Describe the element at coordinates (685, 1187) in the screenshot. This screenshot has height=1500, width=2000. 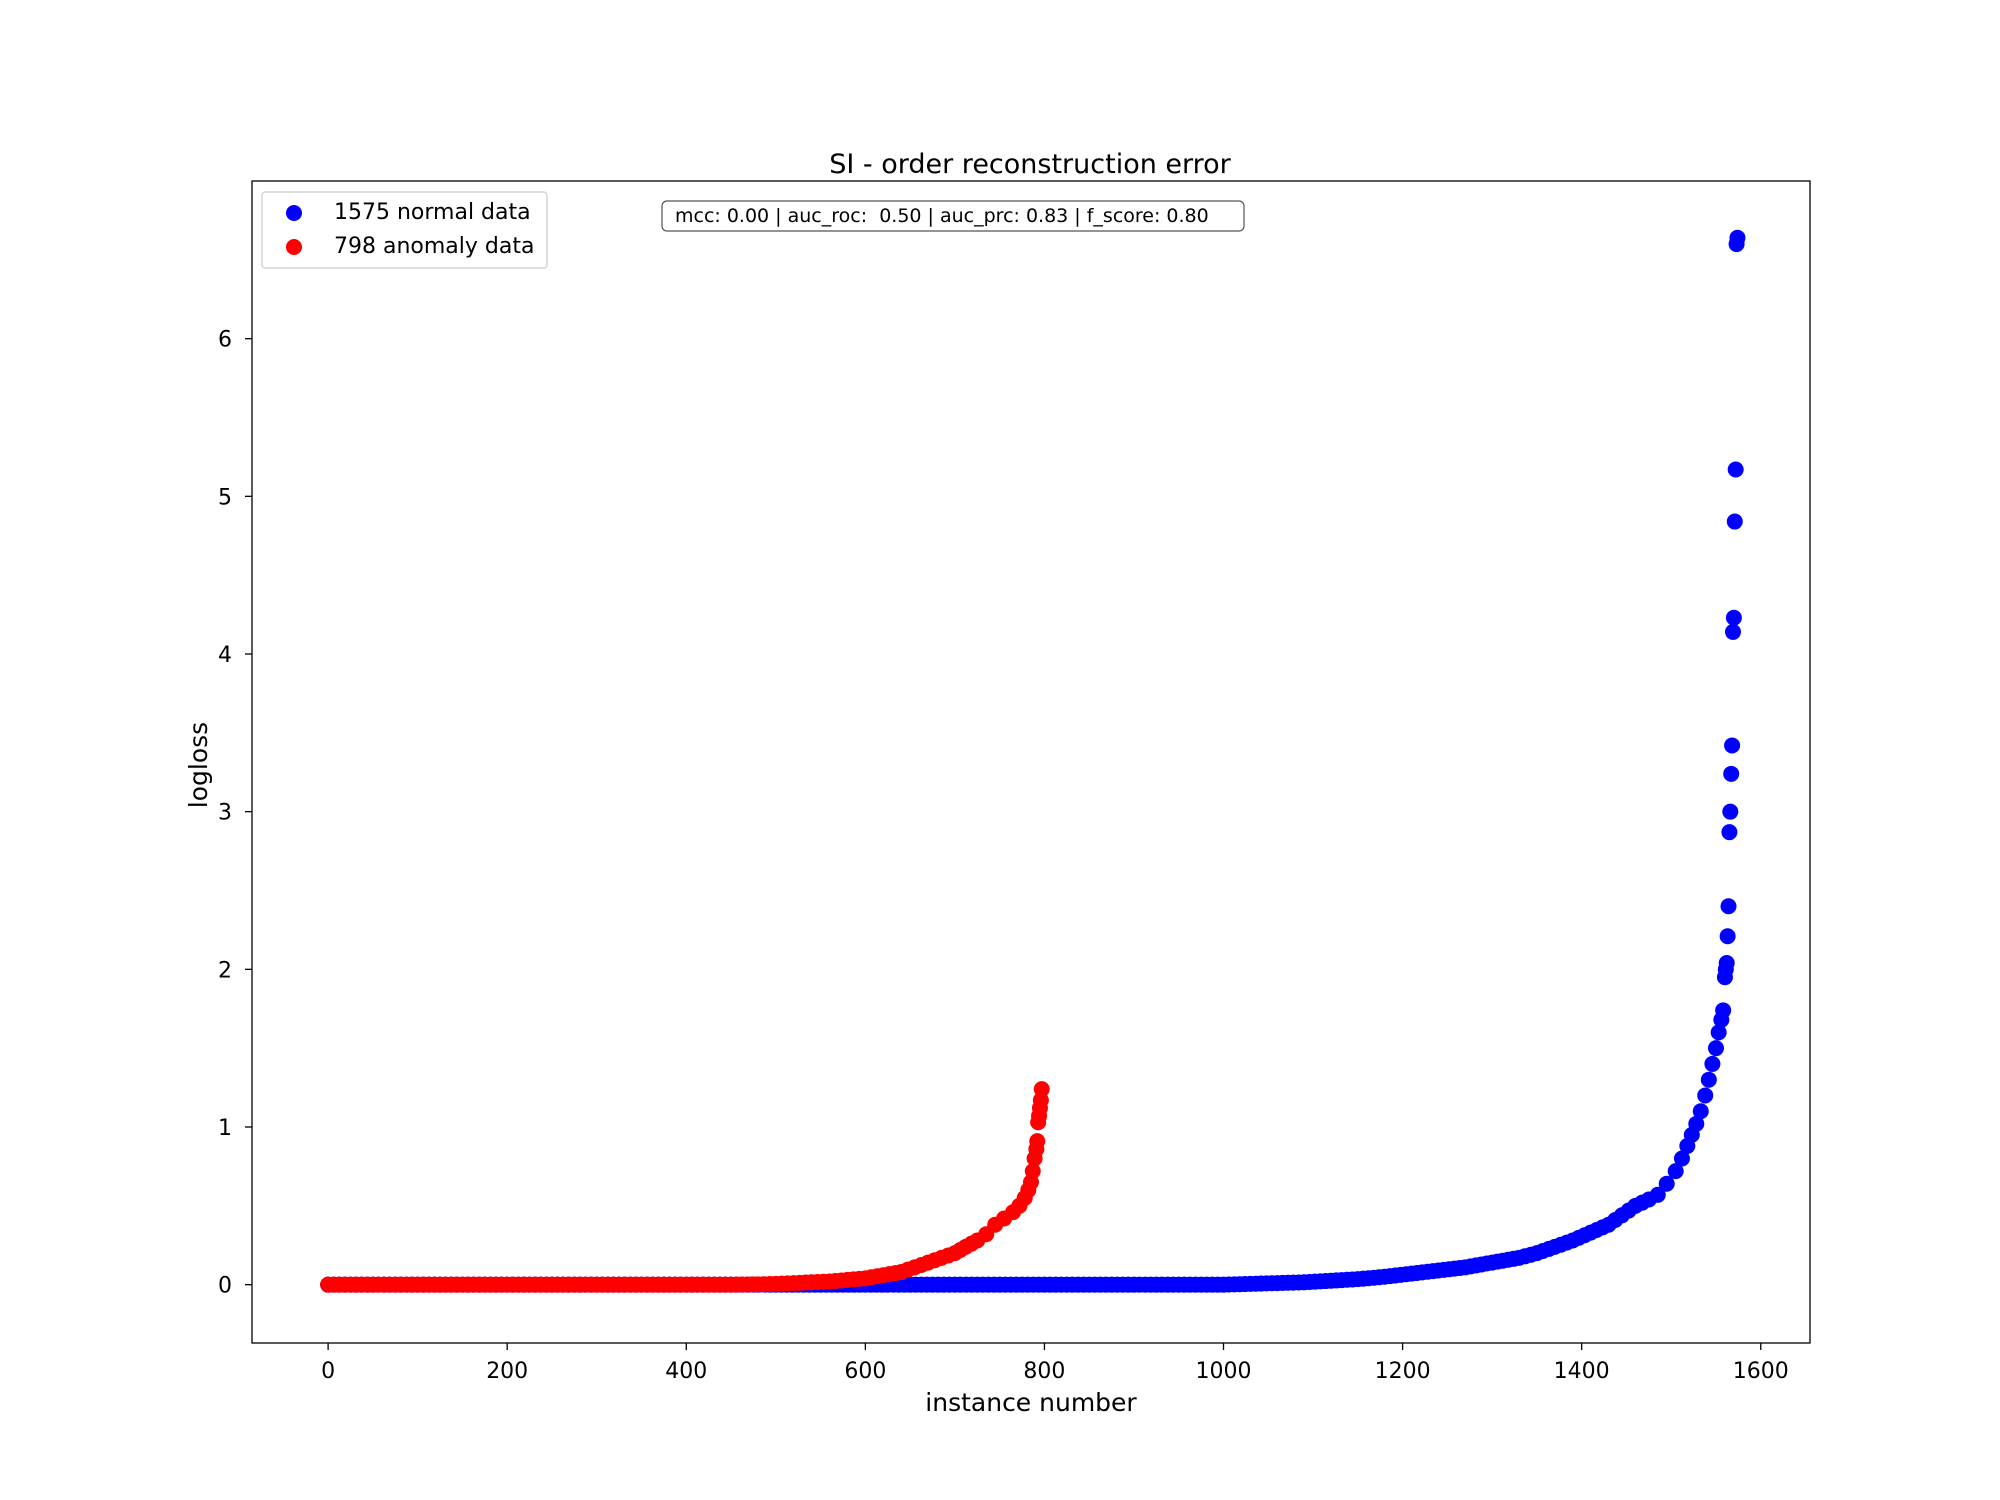
I see `series-anomaly` at that location.